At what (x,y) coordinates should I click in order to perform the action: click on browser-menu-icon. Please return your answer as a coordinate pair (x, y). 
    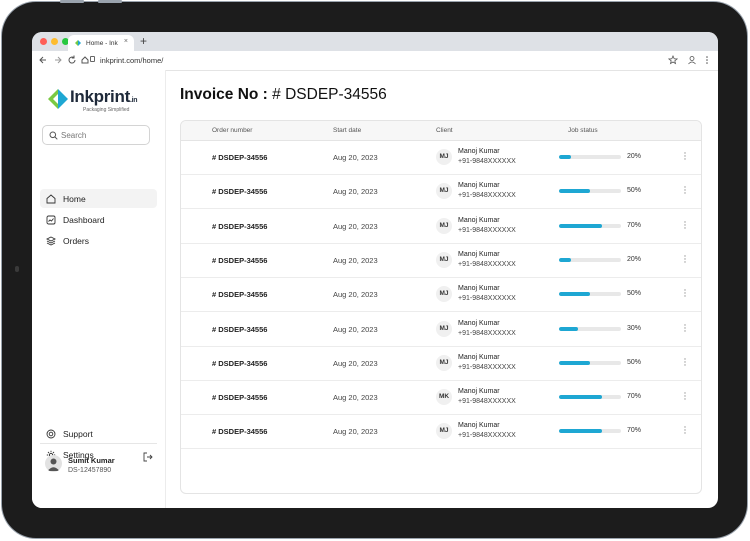
    Looking at the image, I should click on (707, 60).